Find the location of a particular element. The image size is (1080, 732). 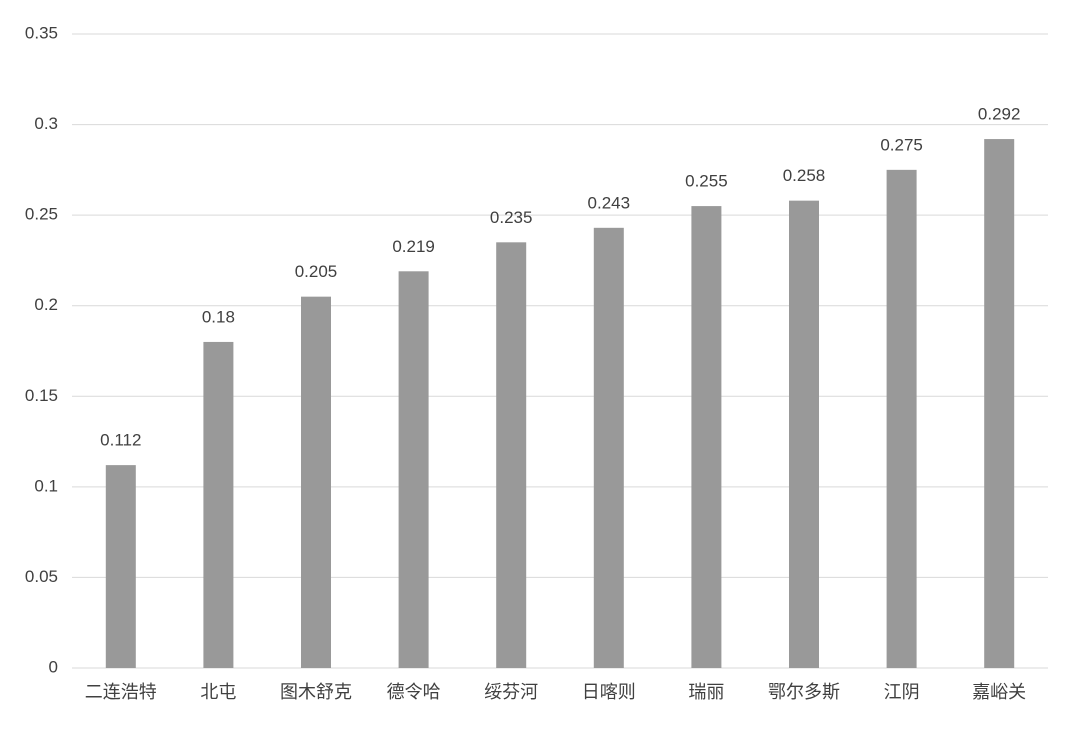

data-label: 0.235 is located at coordinates (511, 217).